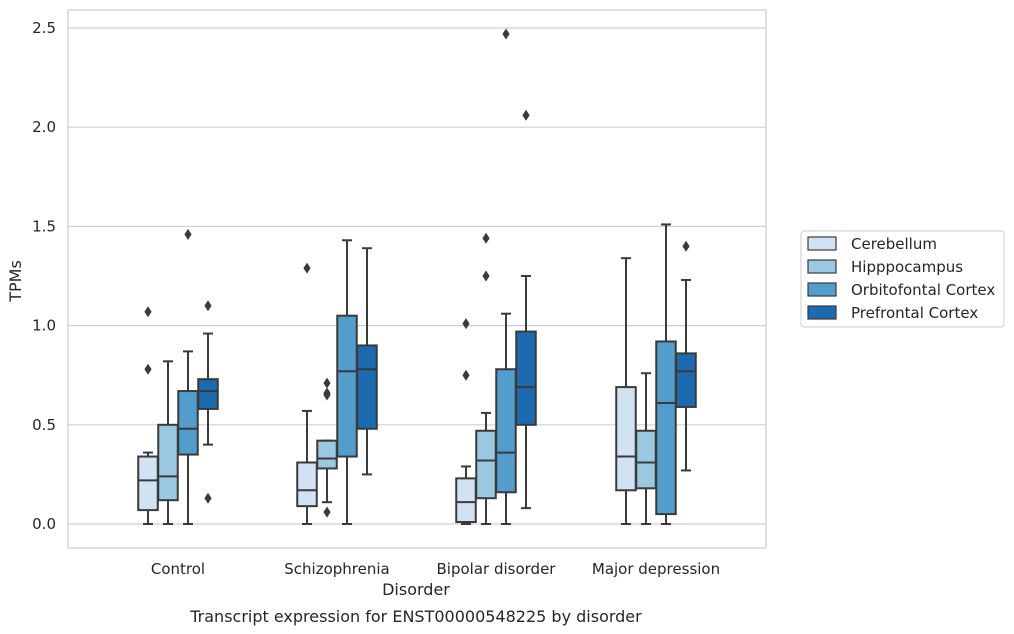 This screenshot has height=634, width=1014. Describe the element at coordinates (44, 276) in the screenshot. I see `y-tick-labels: 0.0 0.5 1.0 1.5 2.0 2.5` at that location.